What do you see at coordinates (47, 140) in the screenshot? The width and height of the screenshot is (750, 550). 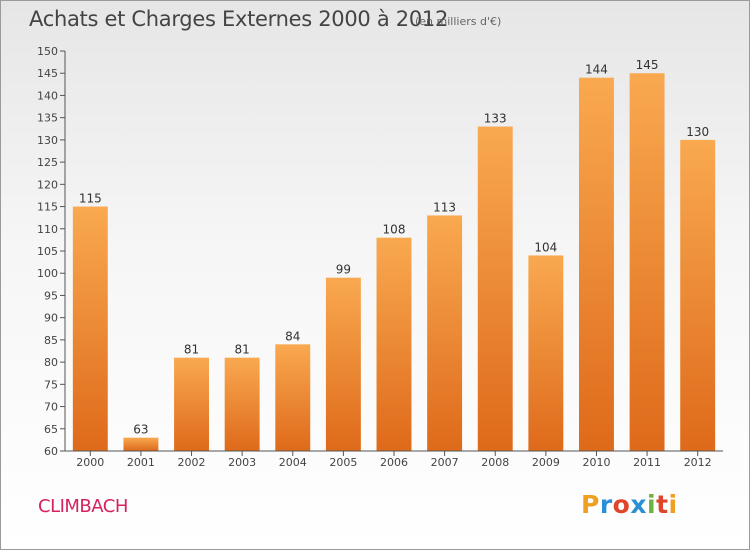 I see `y-tick-label: 130` at bounding box center [47, 140].